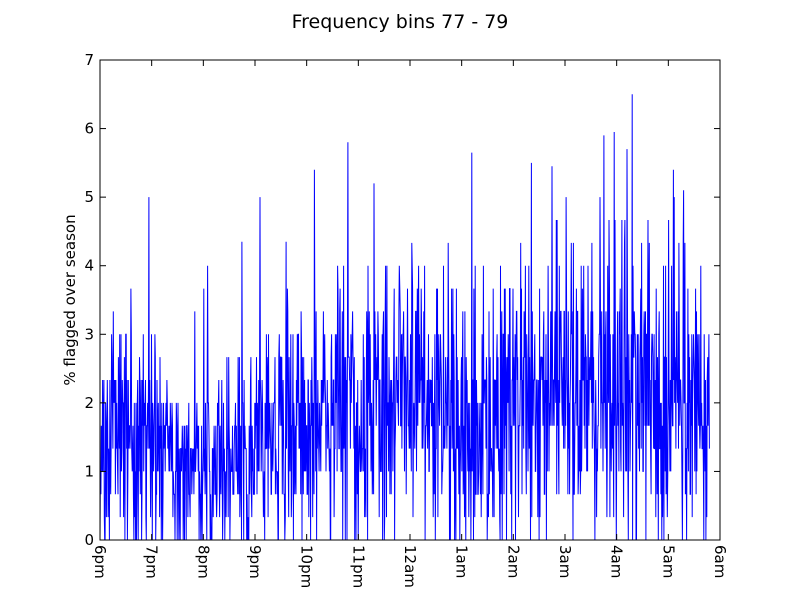 The height and width of the screenshot is (600, 800). Describe the element at coordinates (462, 561) in the screenshot. I see `x-tick-label: 1am` at that location.